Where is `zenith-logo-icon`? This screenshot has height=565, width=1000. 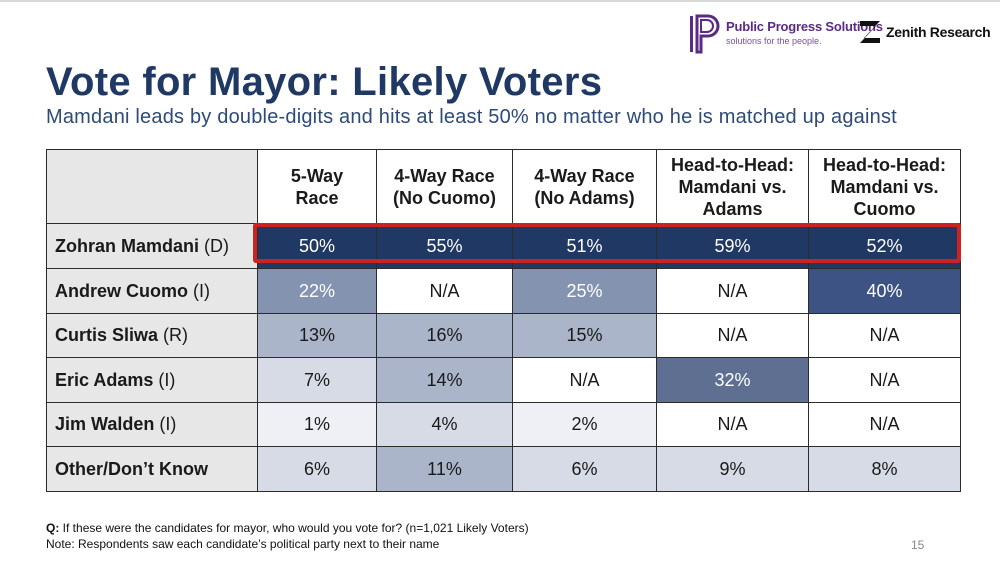
zenith-logo-icon is located at coordinates (870, 32).